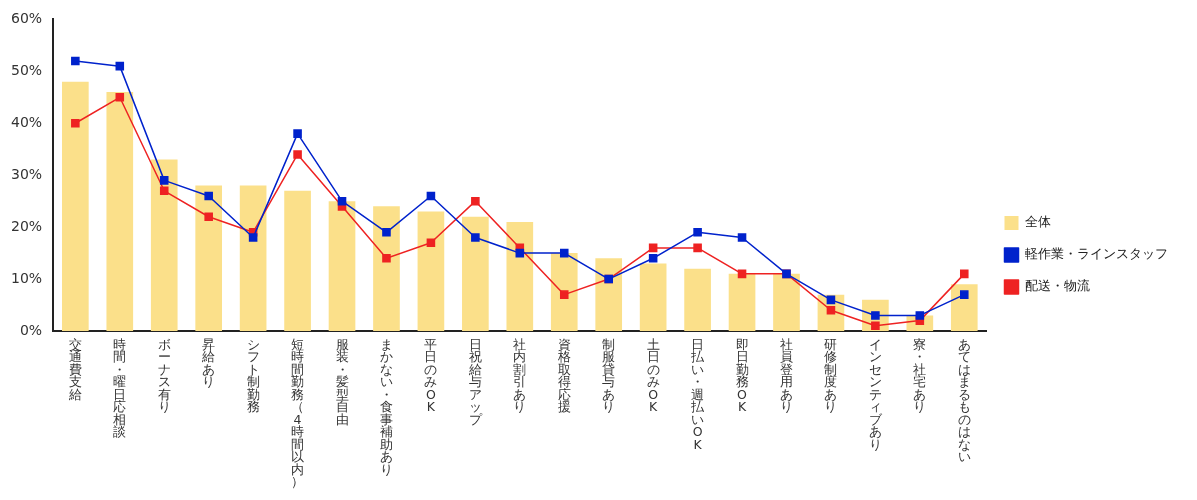 Image resolution: width=1197 pixels, height=500 pixels. I want to click on category-label: まかない・食事補助あり, so click(386, 406).